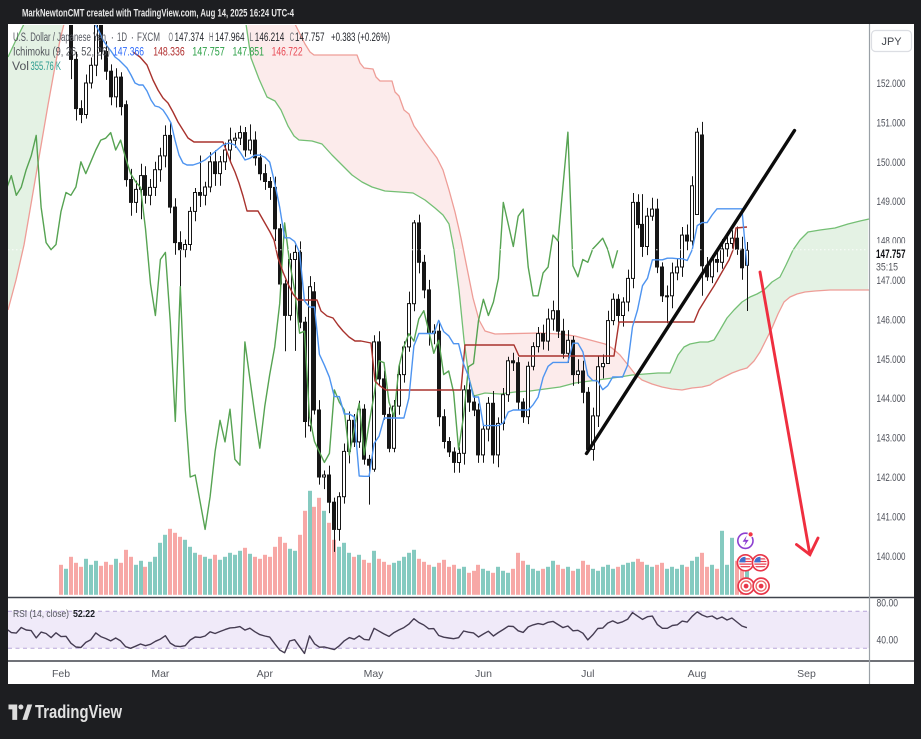 The width and height of the screenshot is (921, 739). I want to click on svg-text: 150.000, so click(891, 163).